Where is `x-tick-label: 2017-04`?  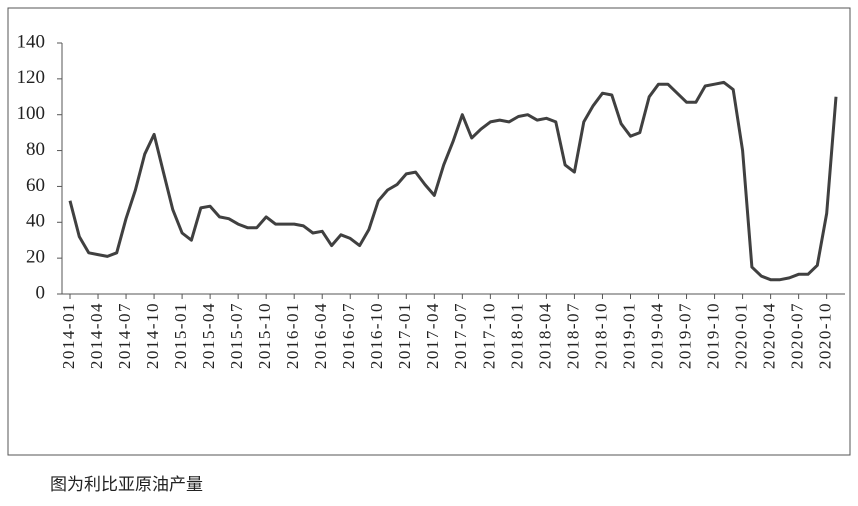 x-tick-label: 2017-04 is located at coordinates (432, 335).